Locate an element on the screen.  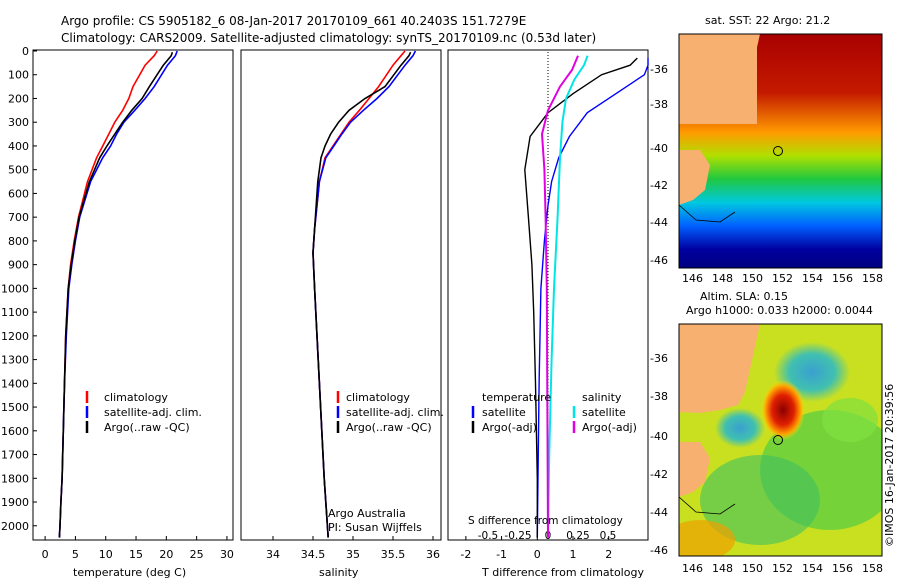
sla-orange-patch is located at coordinates (707, 538).